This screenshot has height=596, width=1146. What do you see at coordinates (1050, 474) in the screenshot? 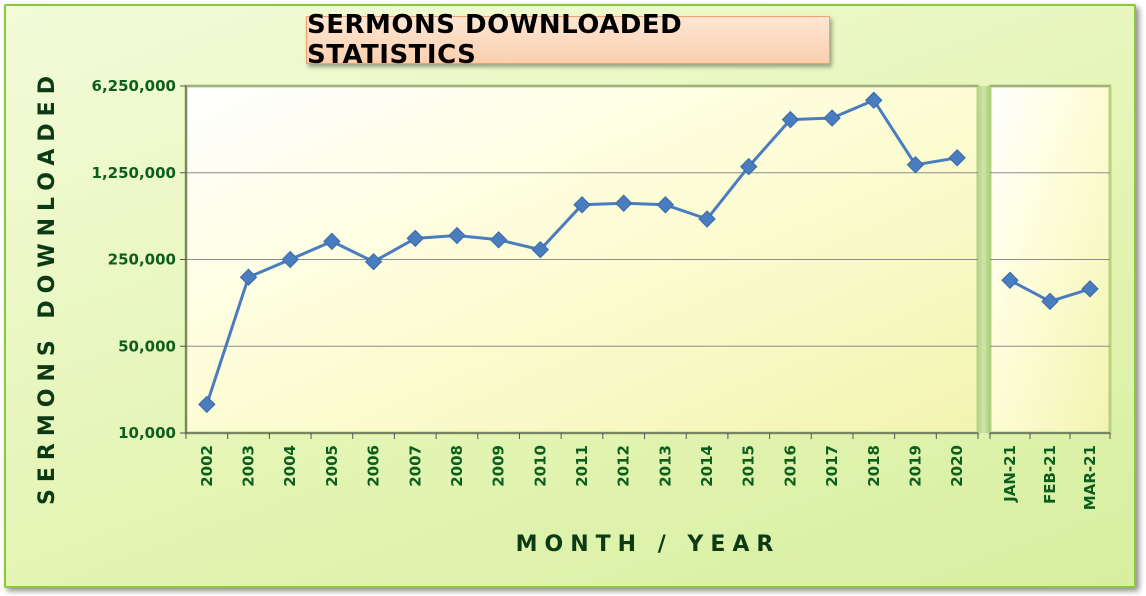
I see `x-tick-label: FEB-21` at bounding box center [1050, 474].